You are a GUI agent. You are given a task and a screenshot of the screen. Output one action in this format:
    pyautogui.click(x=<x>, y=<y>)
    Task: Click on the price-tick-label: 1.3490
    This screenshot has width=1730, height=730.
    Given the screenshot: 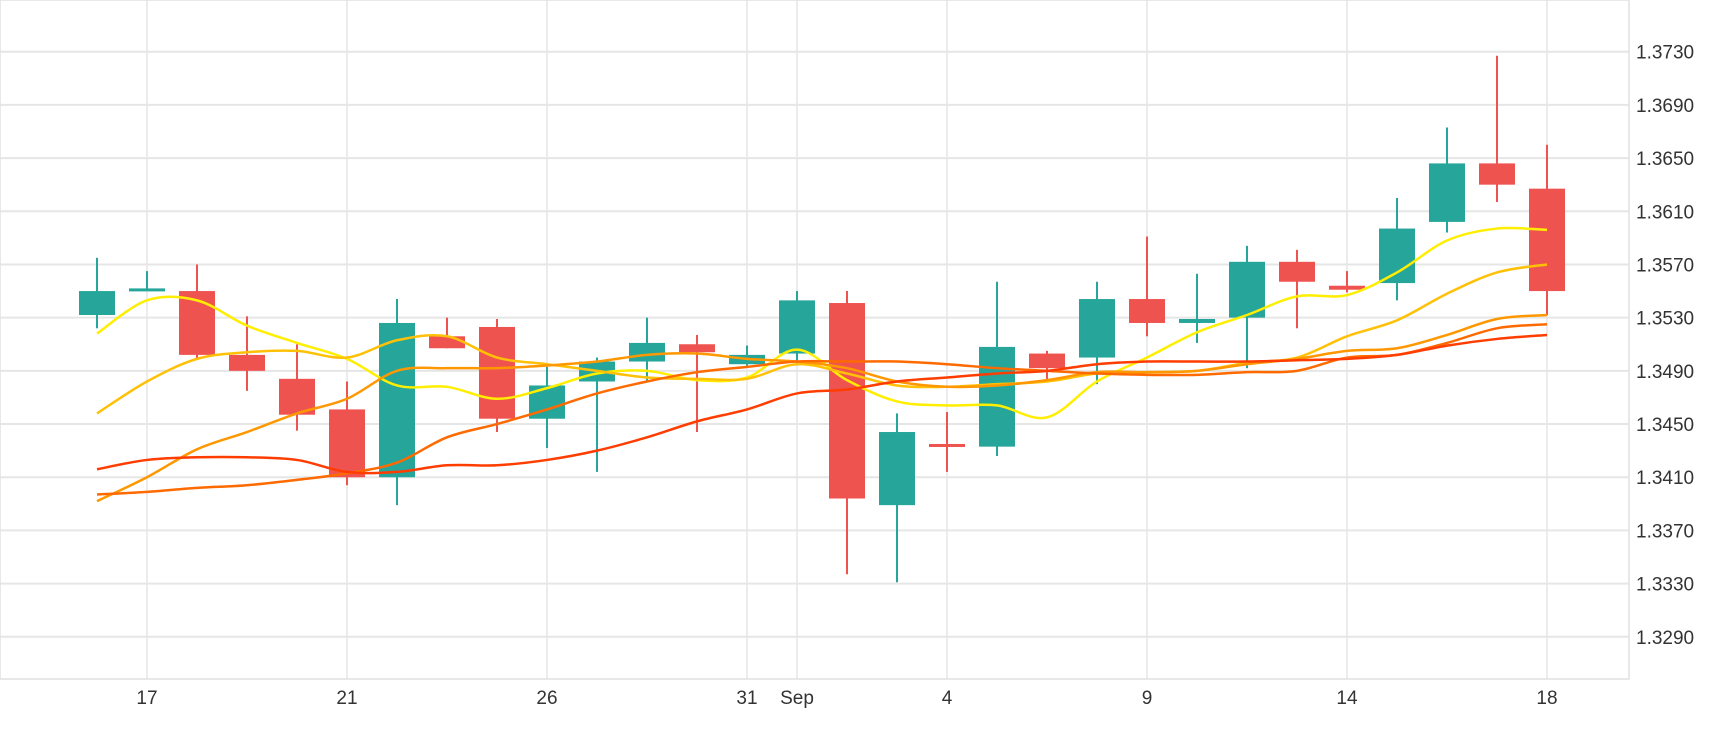 What is the action you would take?
    pyautogui.click(x=1665, y=372)
    